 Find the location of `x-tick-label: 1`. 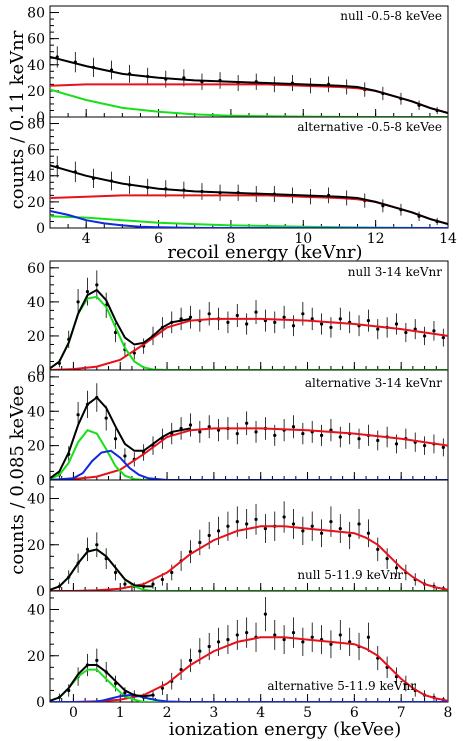

x-tick-label: 1 is located at coordinates (120, 713).